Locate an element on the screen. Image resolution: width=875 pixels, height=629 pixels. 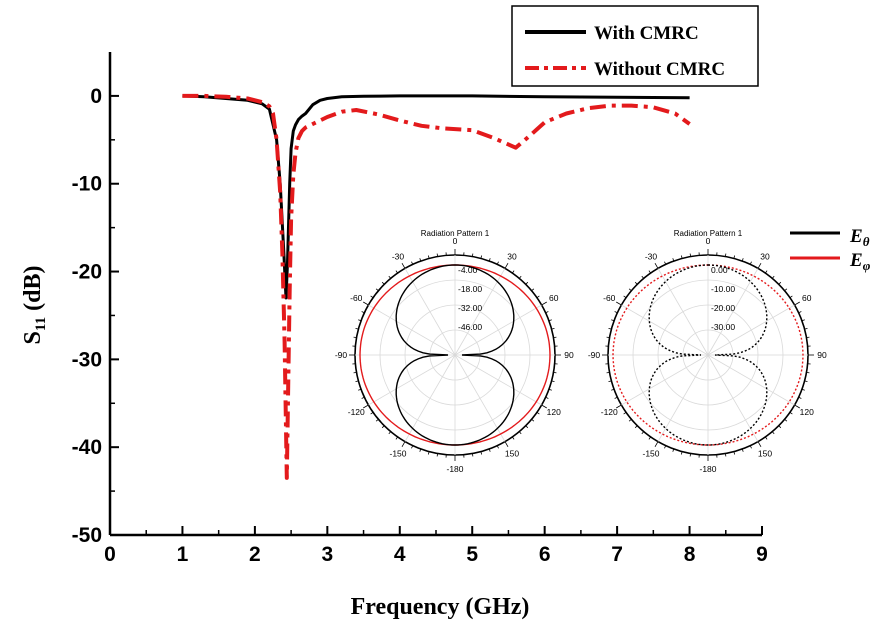
y-tick-label: 0 is located at coordinates (96, 96).